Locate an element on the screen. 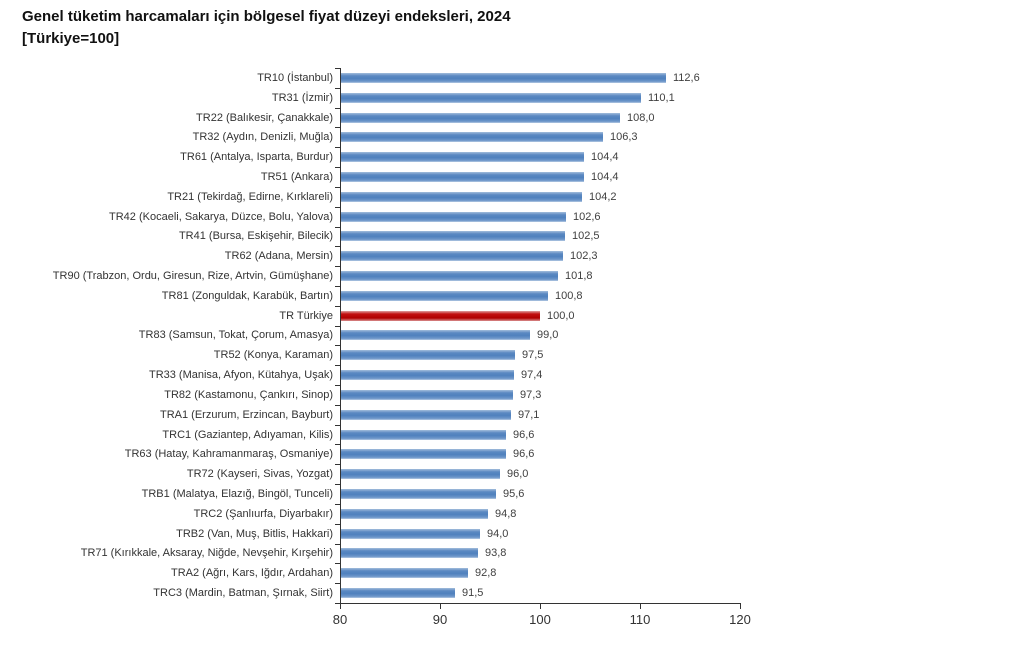 The image size is (1024, 646). category-label: TR Türkiye is located at coordinates (306, 315).